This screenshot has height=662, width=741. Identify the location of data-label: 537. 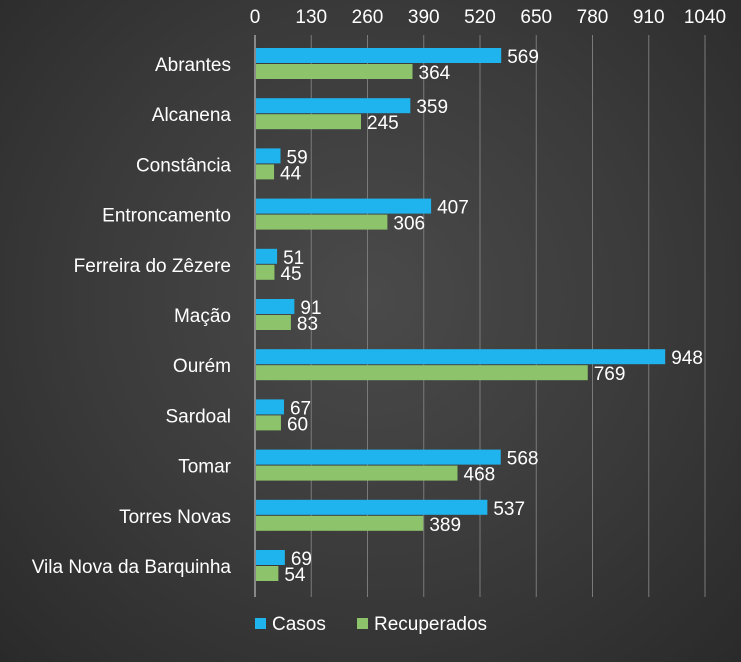
(509, 509).